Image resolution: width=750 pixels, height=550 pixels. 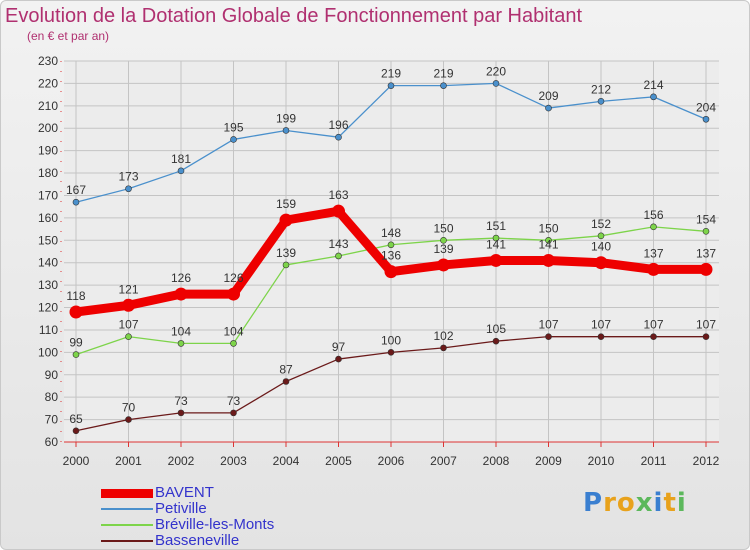 I want to click on y-tick-label: 180, so click(x=48, y=173).